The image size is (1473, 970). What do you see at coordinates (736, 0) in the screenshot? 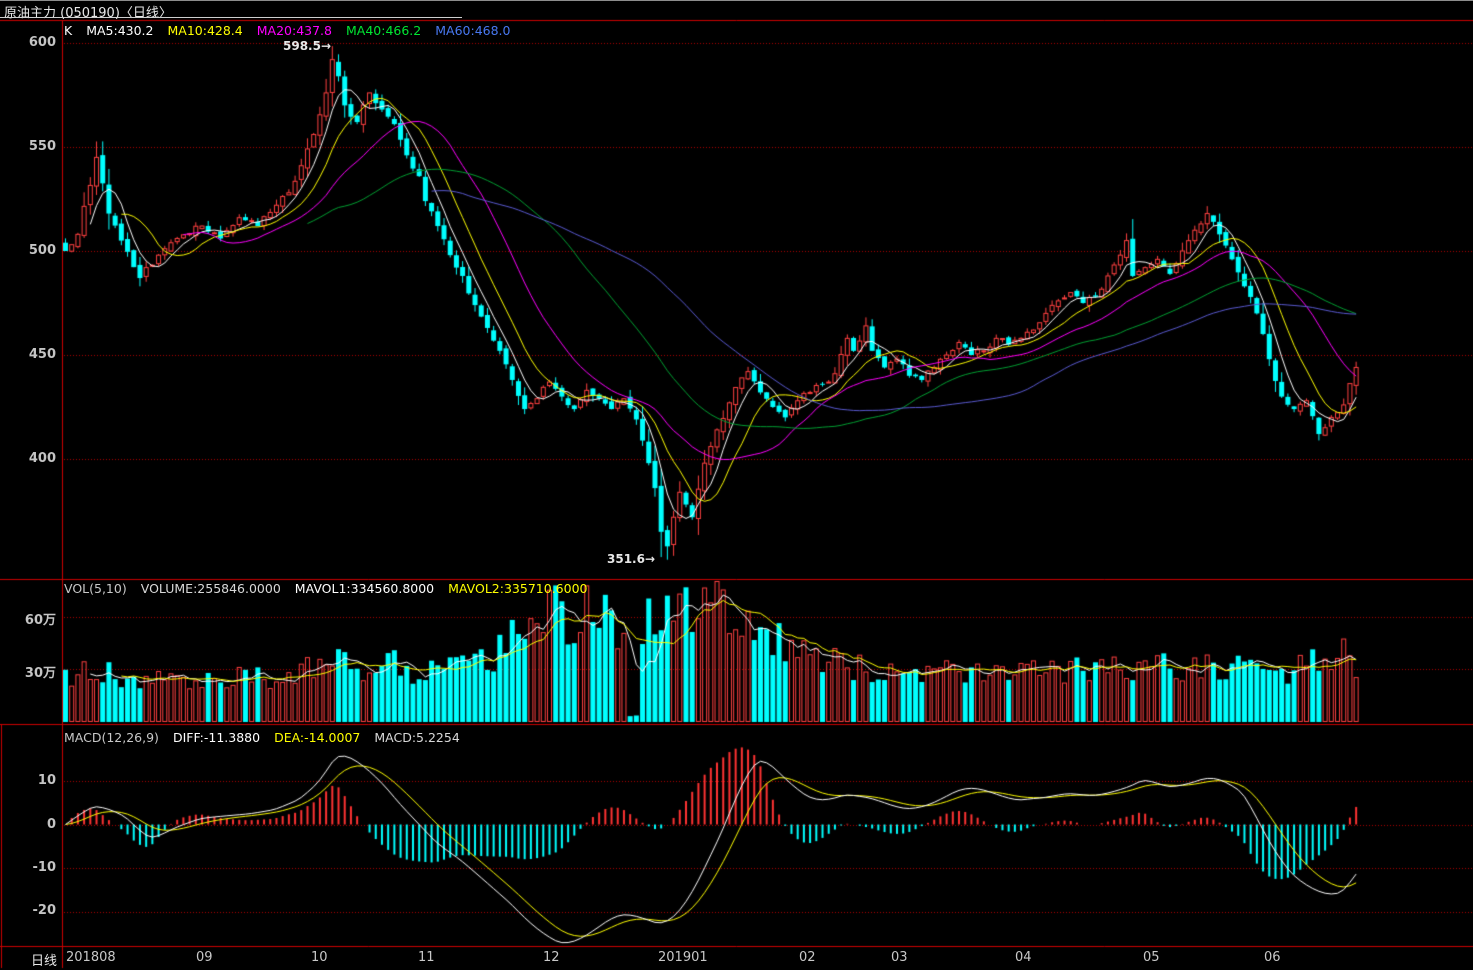
I see `window-top-edge` at bounding box center [736, 0].